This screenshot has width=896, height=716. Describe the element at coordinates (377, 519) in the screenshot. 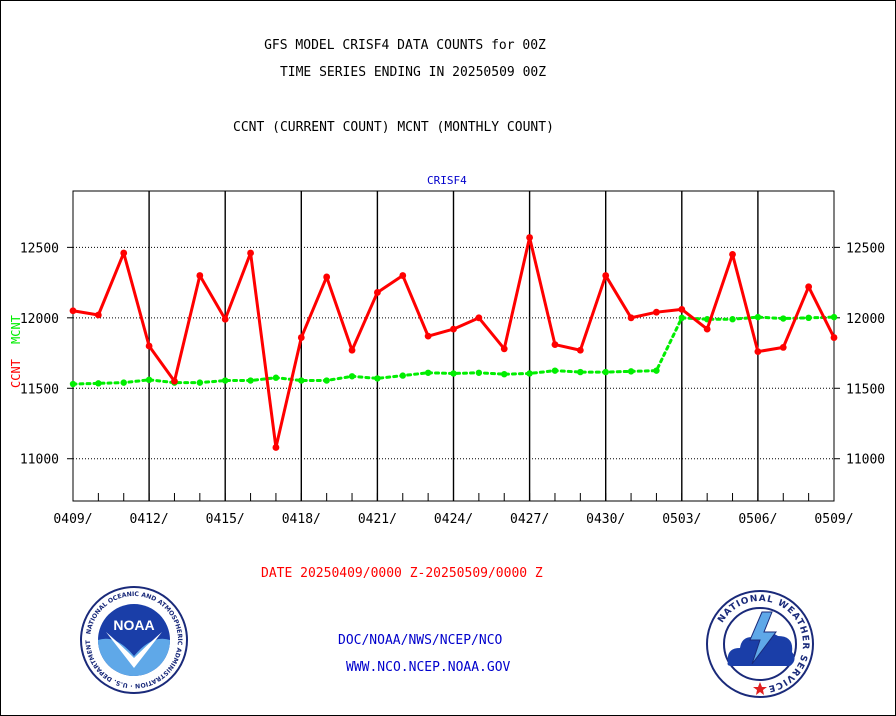

I see `x-tick-label: 0421/` at that location.